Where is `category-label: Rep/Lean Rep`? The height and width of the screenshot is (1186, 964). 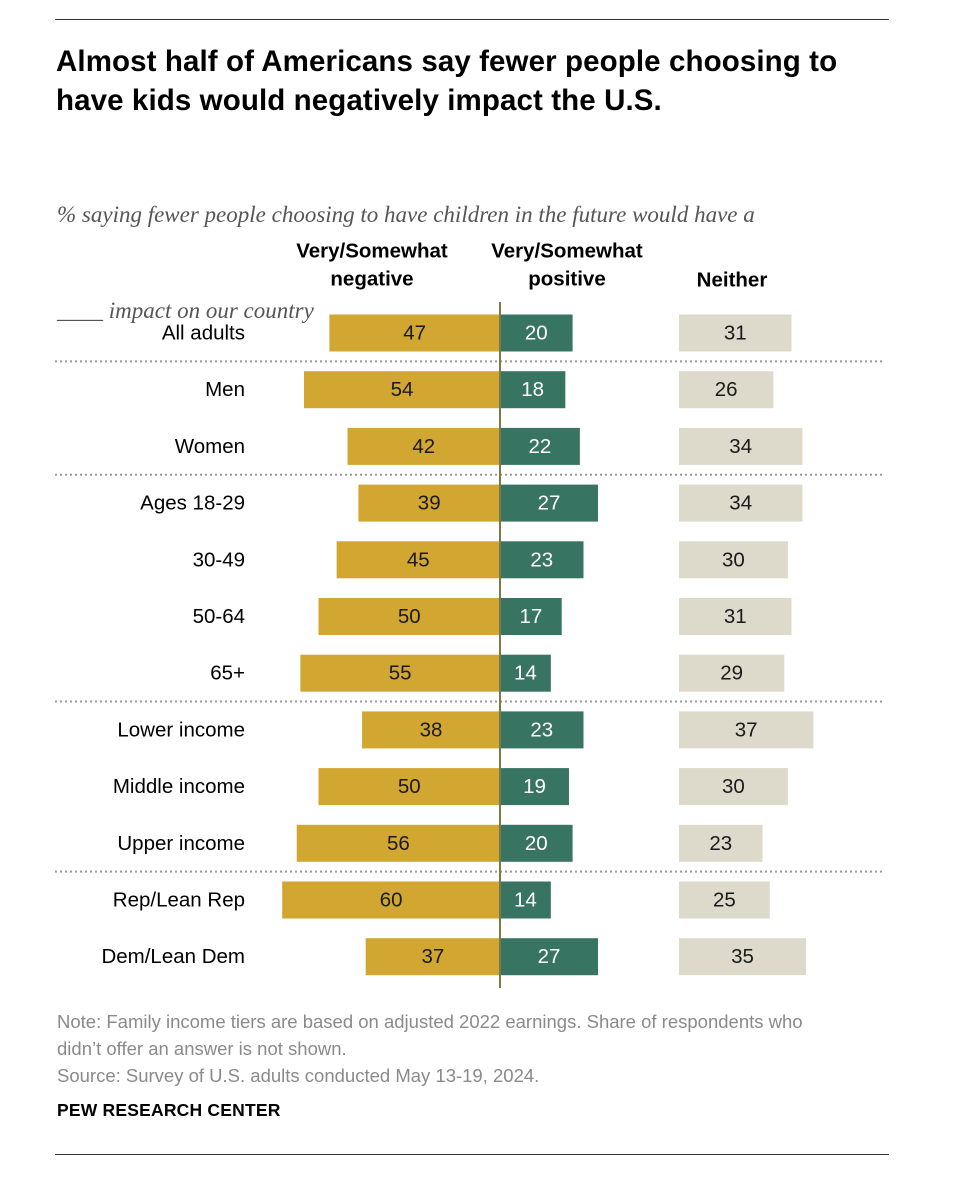 category-label: Rep/Lean Rep is located at coordinates (179, 900).